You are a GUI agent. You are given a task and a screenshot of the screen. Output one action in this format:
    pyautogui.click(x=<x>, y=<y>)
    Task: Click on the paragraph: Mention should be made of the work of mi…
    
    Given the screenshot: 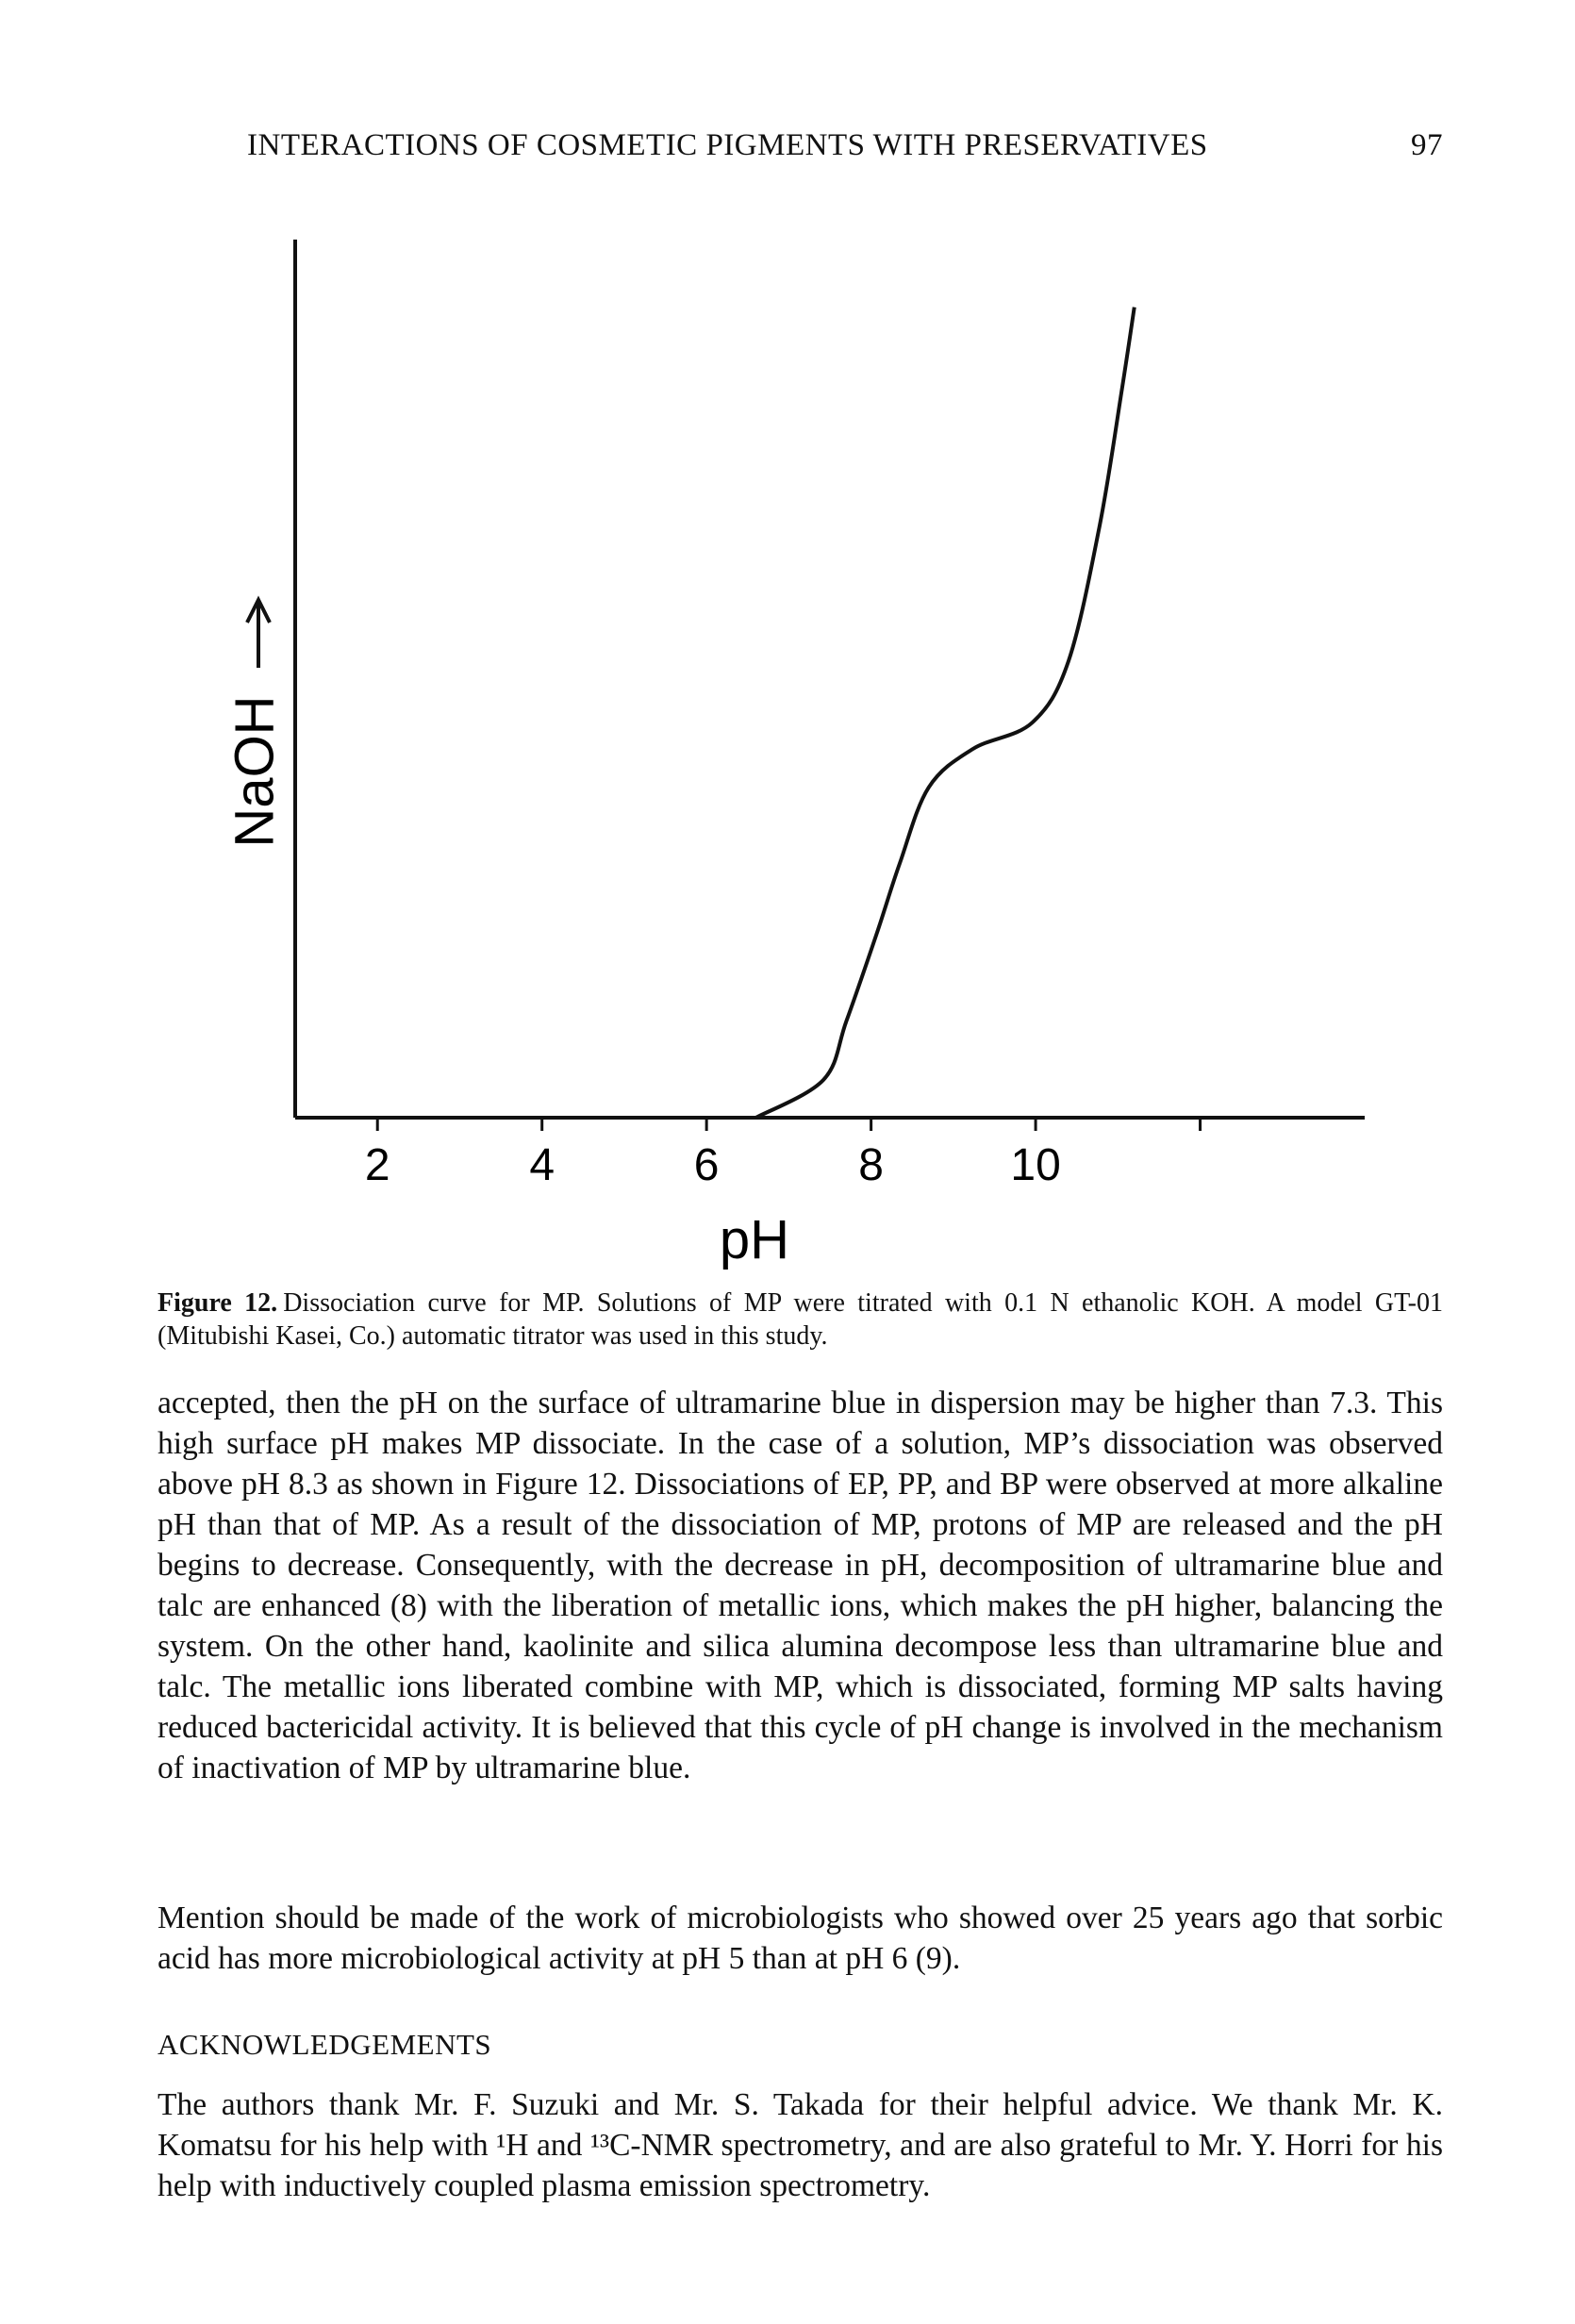 What is the action you would take?
    pyautogui.click(x=800, y=1939)
    